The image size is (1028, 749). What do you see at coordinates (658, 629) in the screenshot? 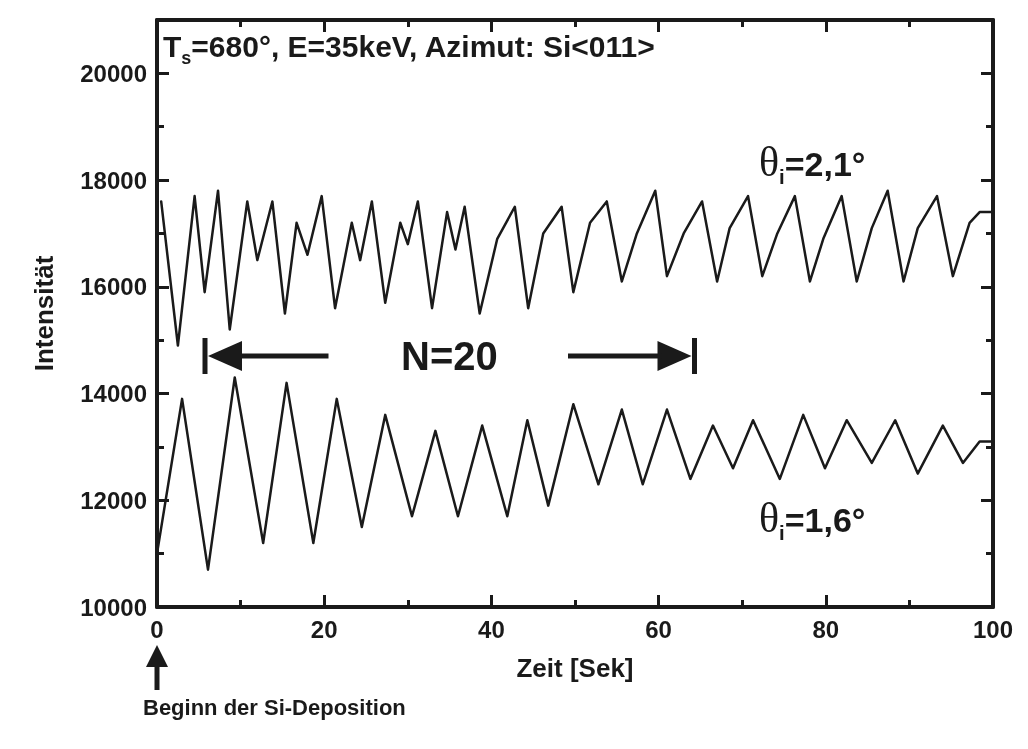
I see `x-tick-label: 60` at bounding box center [658, 629].